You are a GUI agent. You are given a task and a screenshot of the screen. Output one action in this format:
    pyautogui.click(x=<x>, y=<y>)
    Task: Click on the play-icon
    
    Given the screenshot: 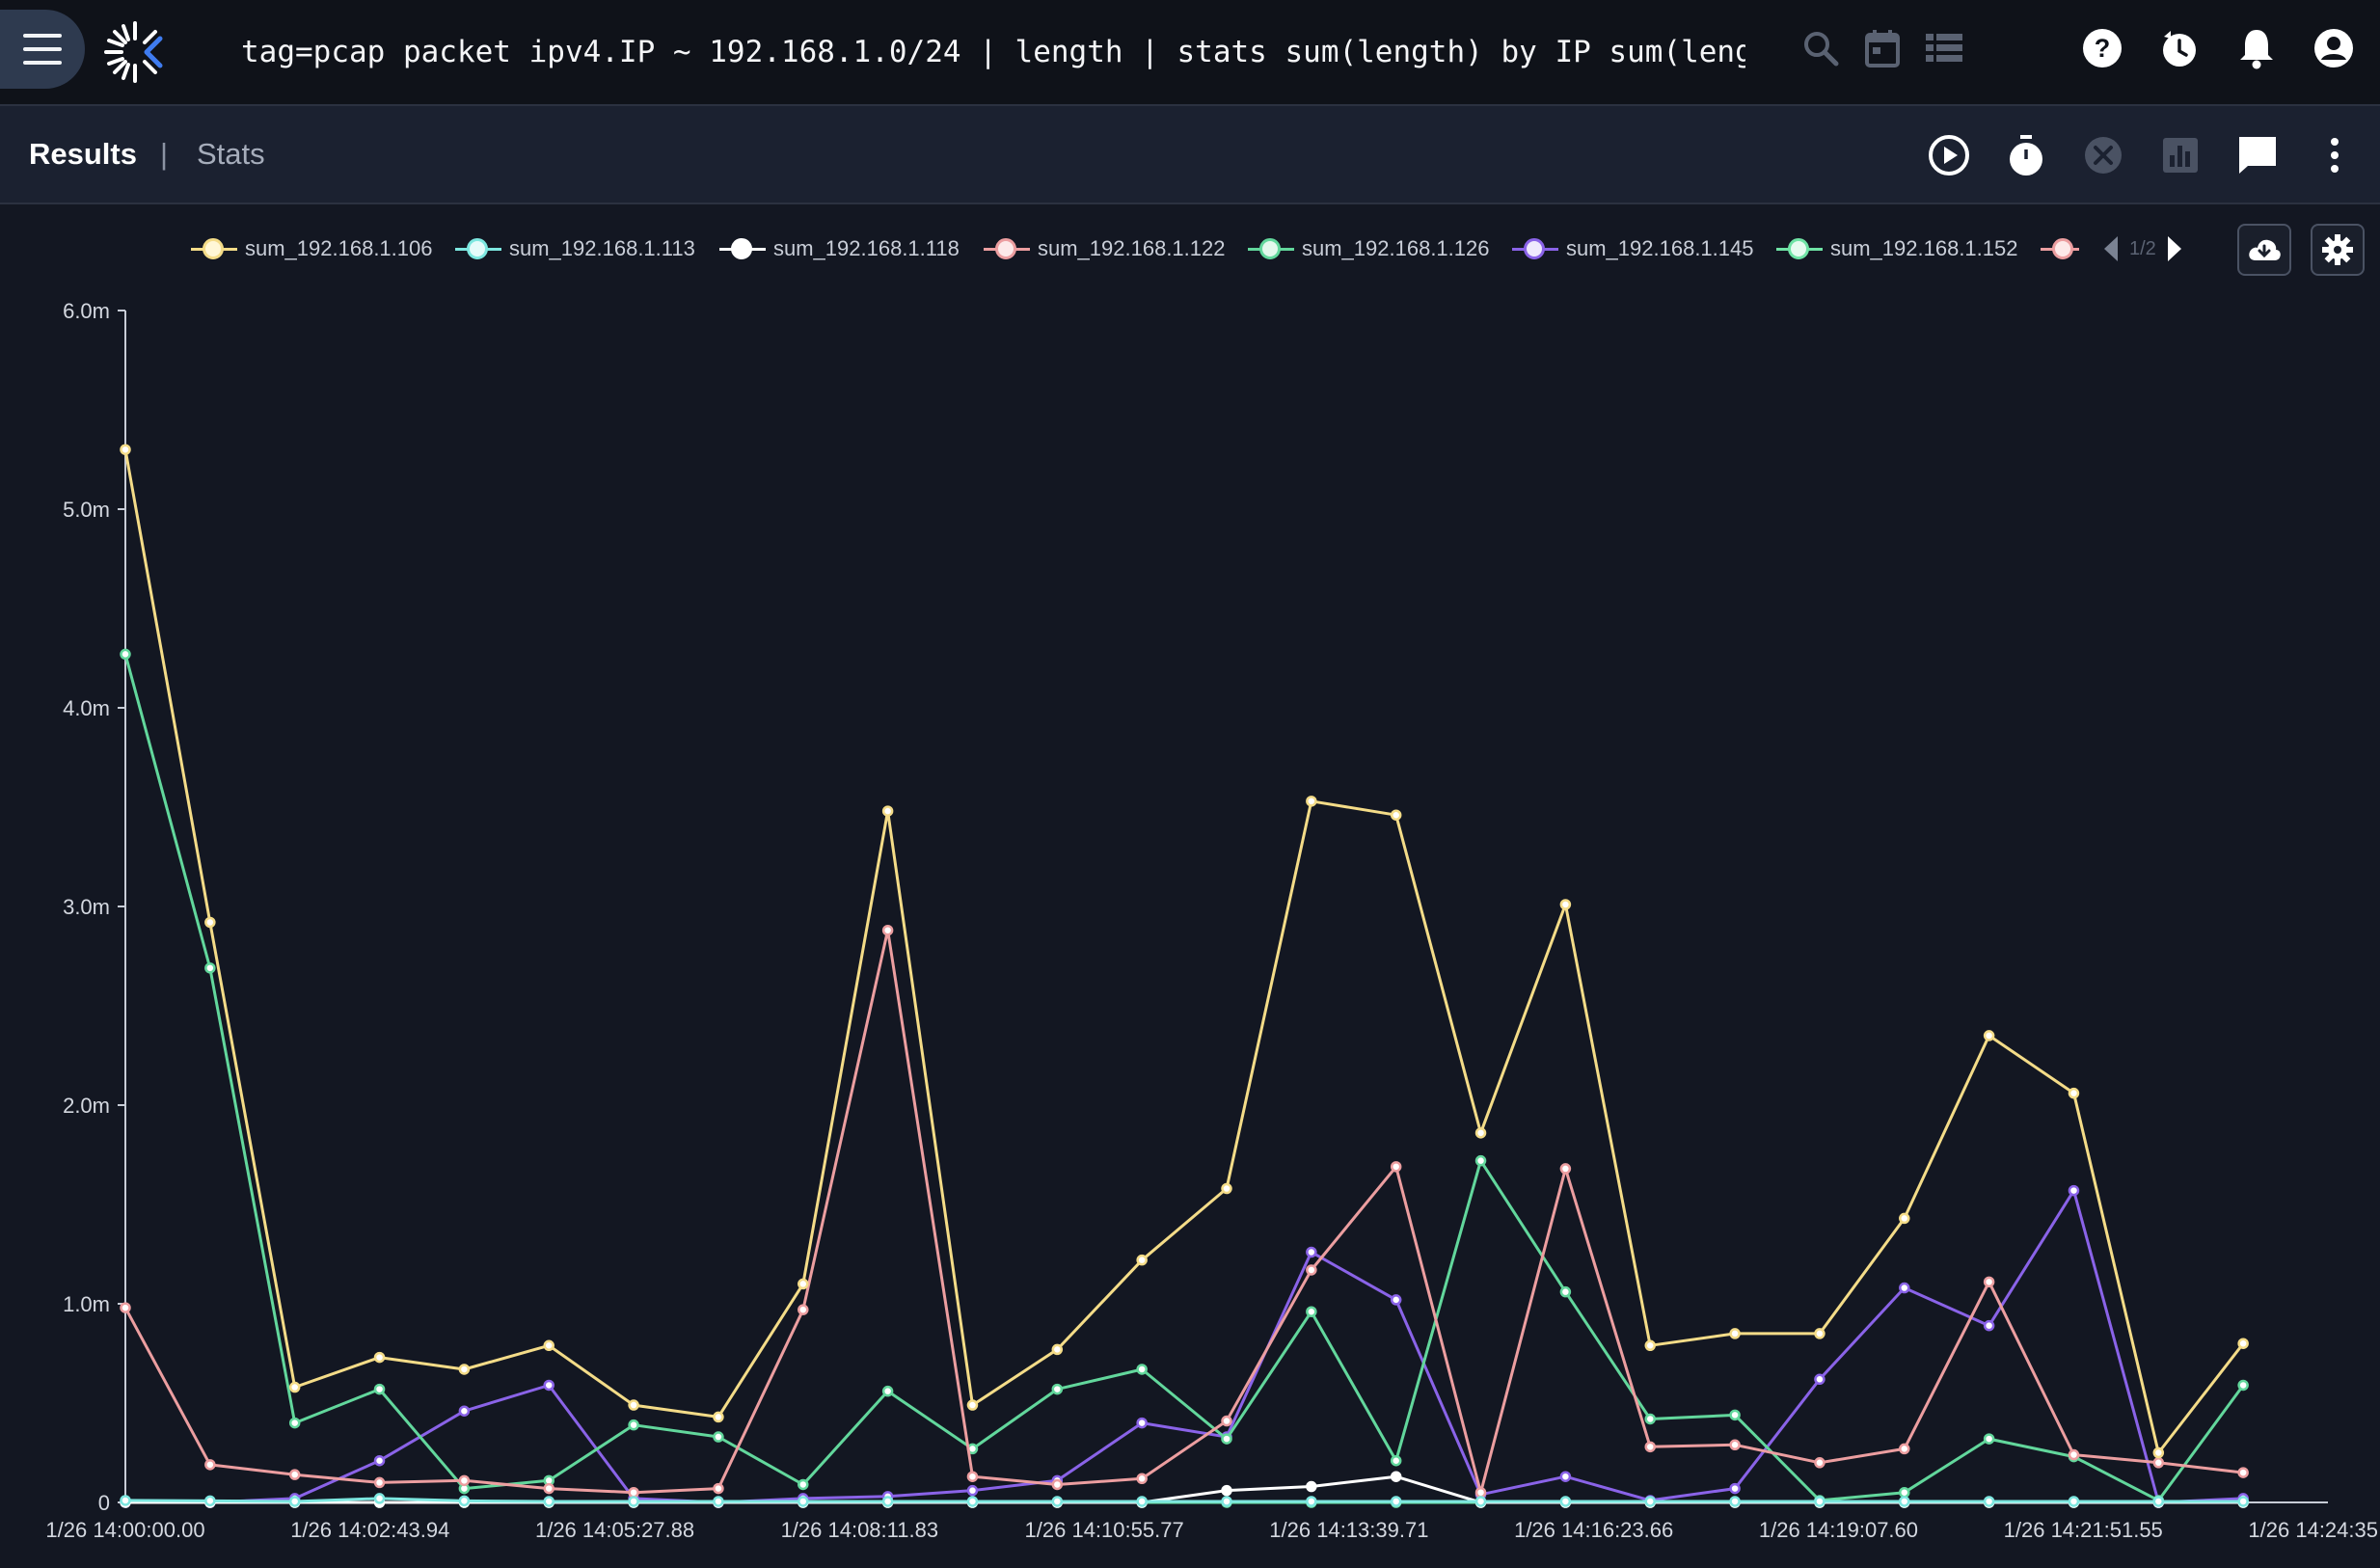 What is the action you would take?
    pyautogui.click(x=1949, y=155)
    